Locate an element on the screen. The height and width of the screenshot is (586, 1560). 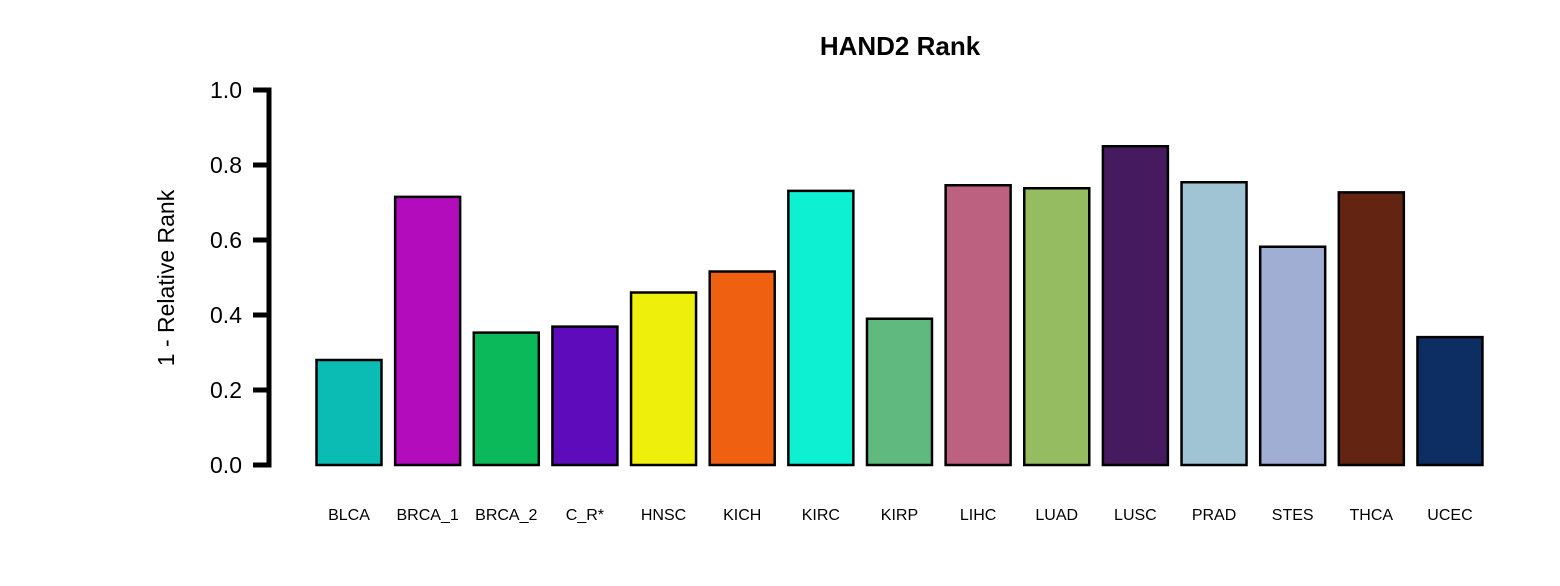
x-tick-label: UCEC is located at coordinates (1449, 515).